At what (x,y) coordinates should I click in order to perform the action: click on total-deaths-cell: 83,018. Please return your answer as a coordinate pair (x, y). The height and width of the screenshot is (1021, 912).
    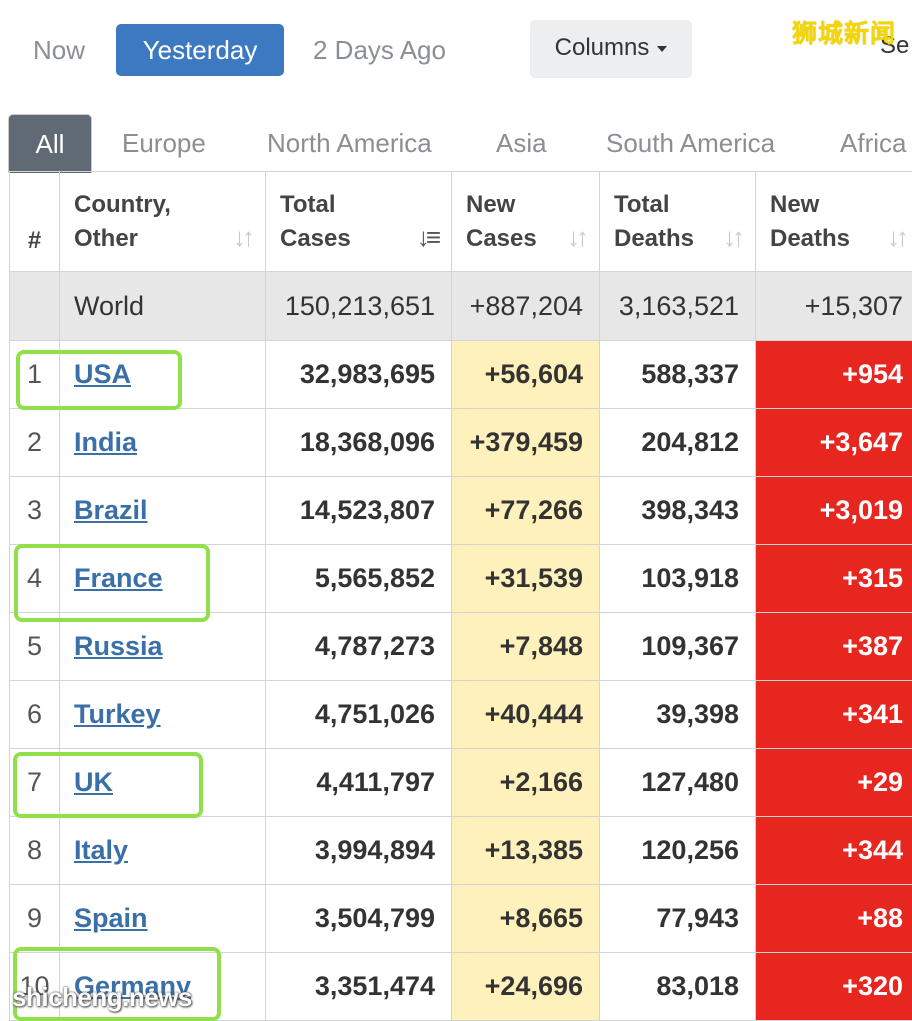
    Looking at the image, I should click on (678, 987).